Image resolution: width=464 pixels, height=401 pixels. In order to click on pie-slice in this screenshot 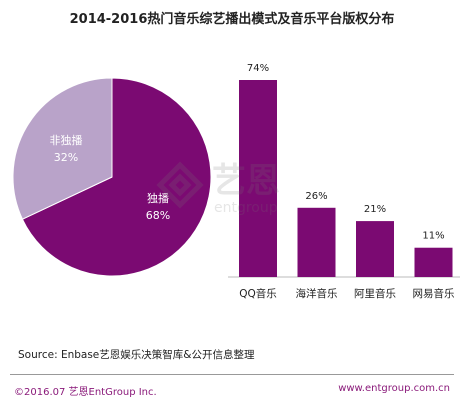, I will do `click(62, 148)`.